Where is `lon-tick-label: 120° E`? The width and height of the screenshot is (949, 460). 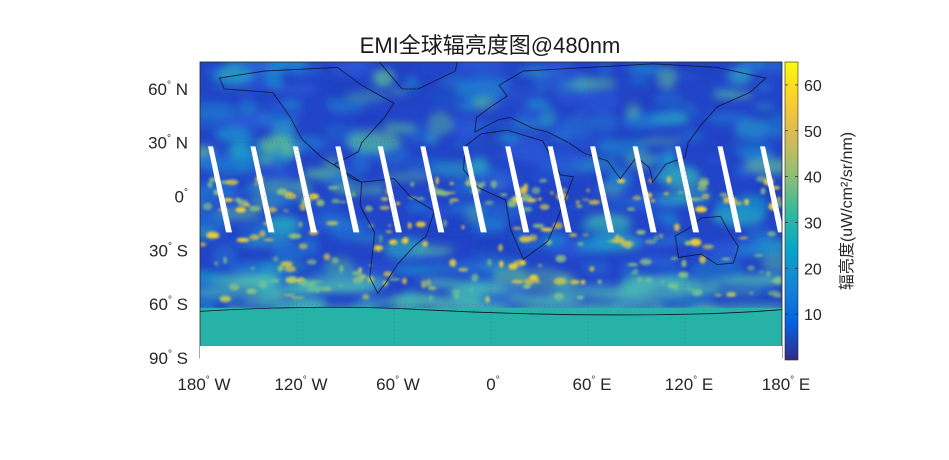
lon-tick-label: 120° E is located at coordinates (689, 384).